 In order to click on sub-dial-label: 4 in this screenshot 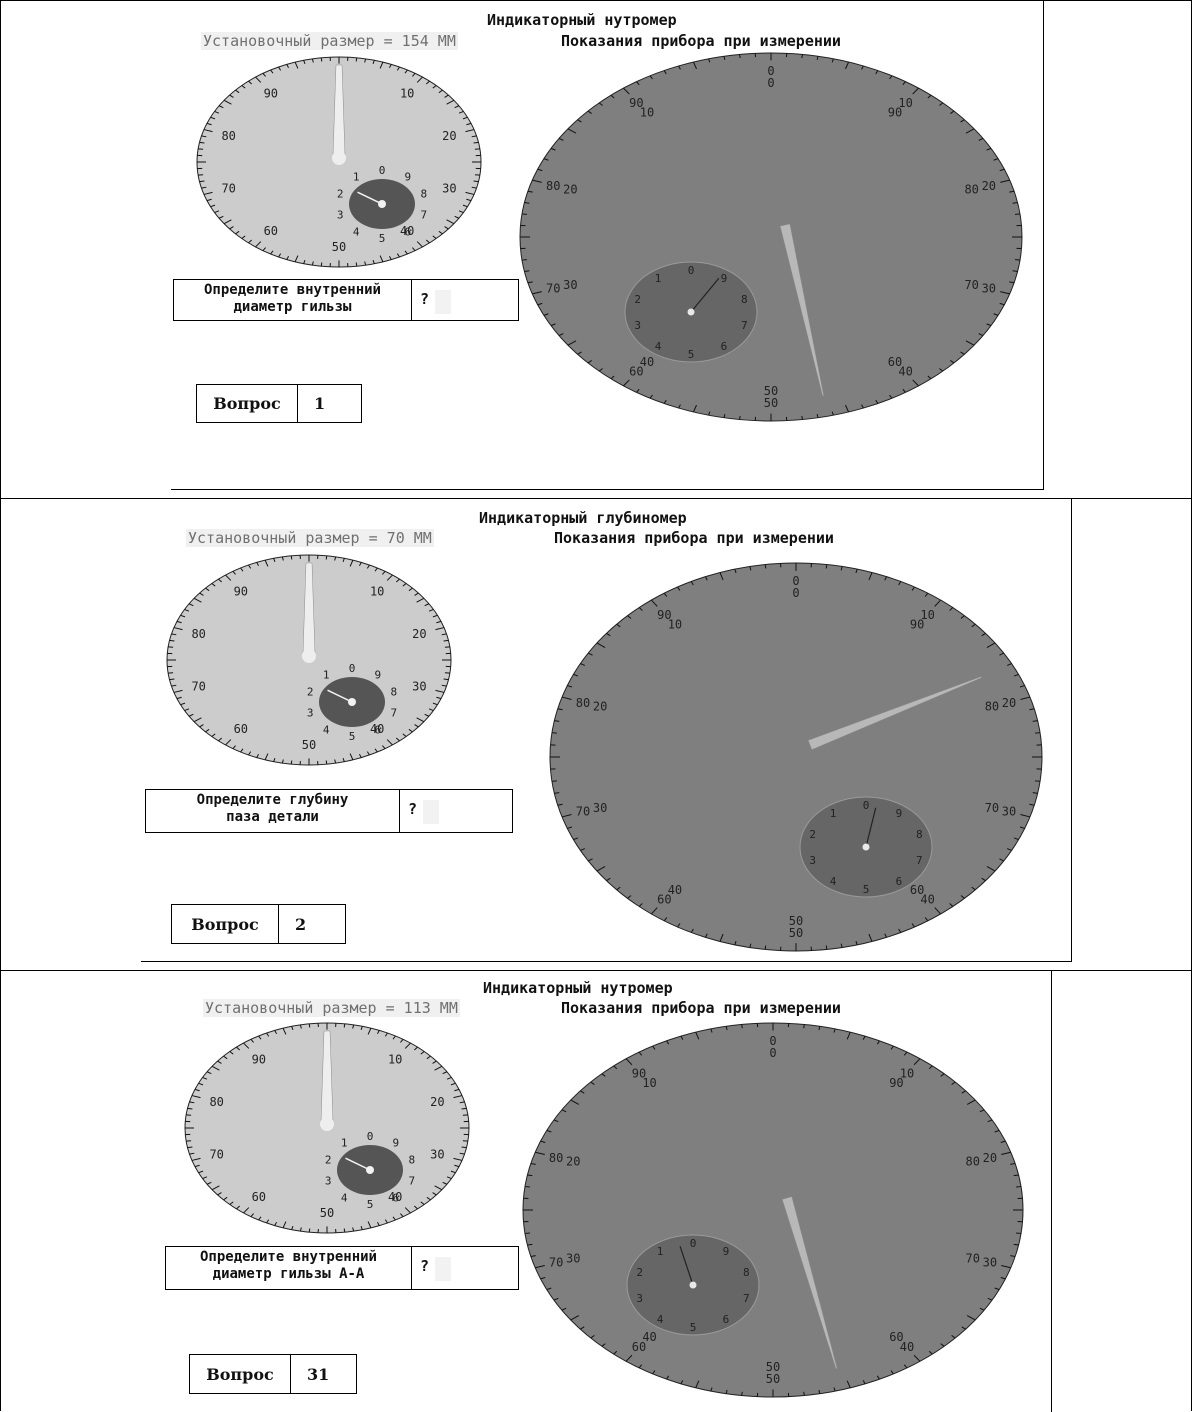, I will do `click(326, 729)`.